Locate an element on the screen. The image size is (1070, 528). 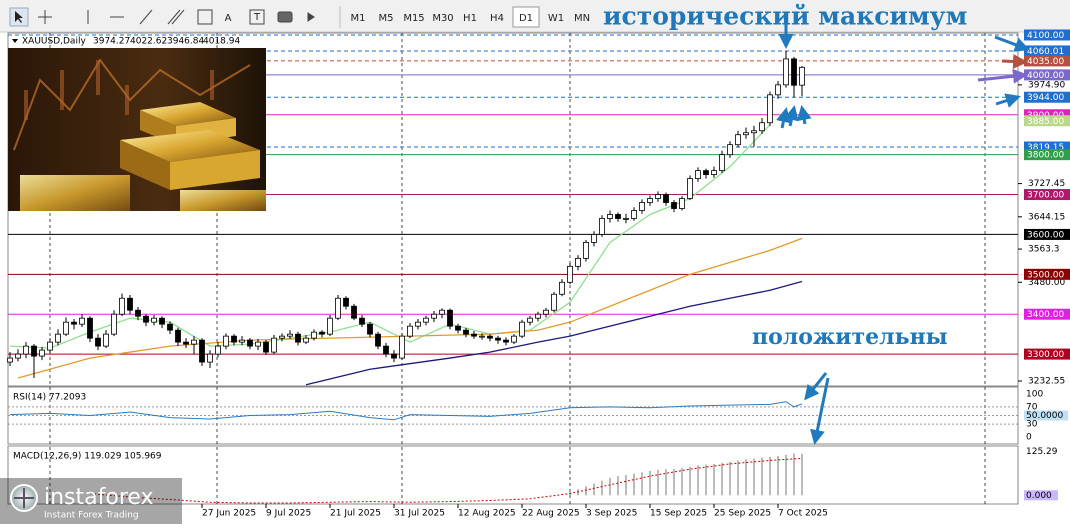
timeframe-button: M5 is located at coordinates (386, 18).